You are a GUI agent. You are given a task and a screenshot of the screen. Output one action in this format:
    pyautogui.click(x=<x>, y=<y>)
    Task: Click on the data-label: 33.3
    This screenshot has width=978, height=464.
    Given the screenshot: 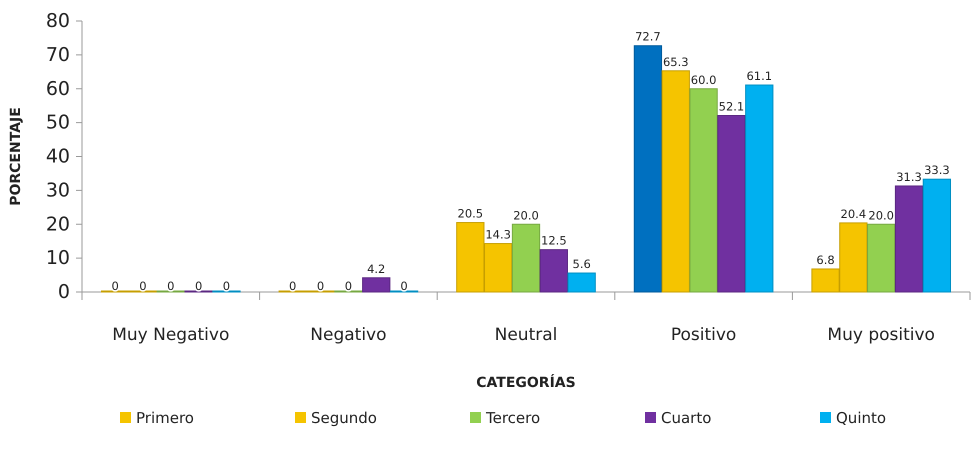 What is the action you would take?
    pyautogui.click(x=937, y=170)
    